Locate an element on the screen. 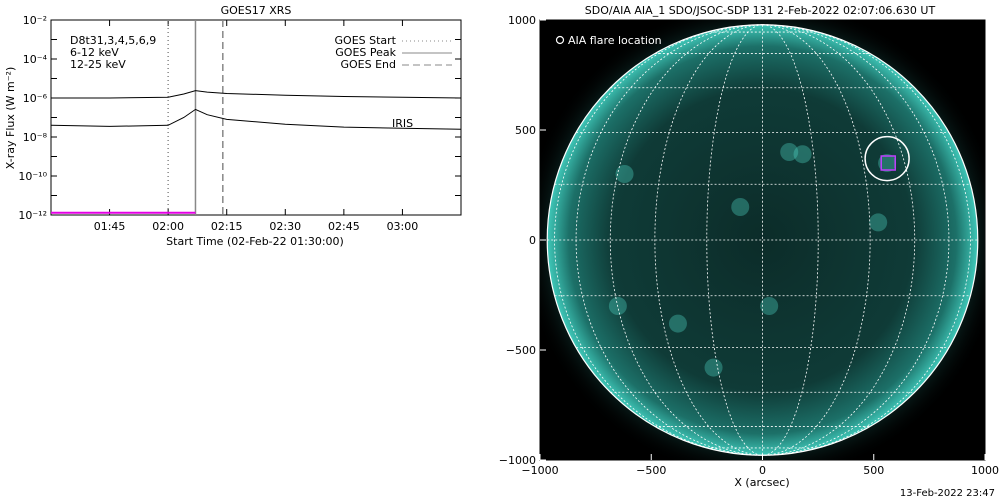 This screenshot has width=1000, height=500. iris-label: IRIS is located at coordinates (402, 123).